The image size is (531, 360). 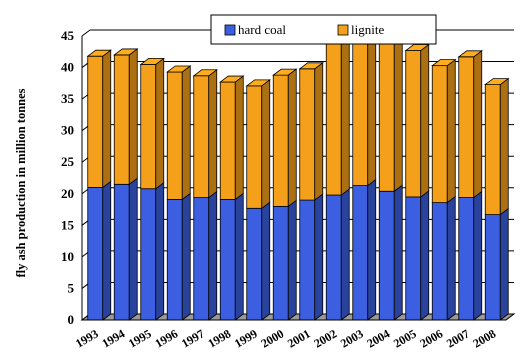 I want to click on bar-lignite-1993-top, so click(x=99, y=53).